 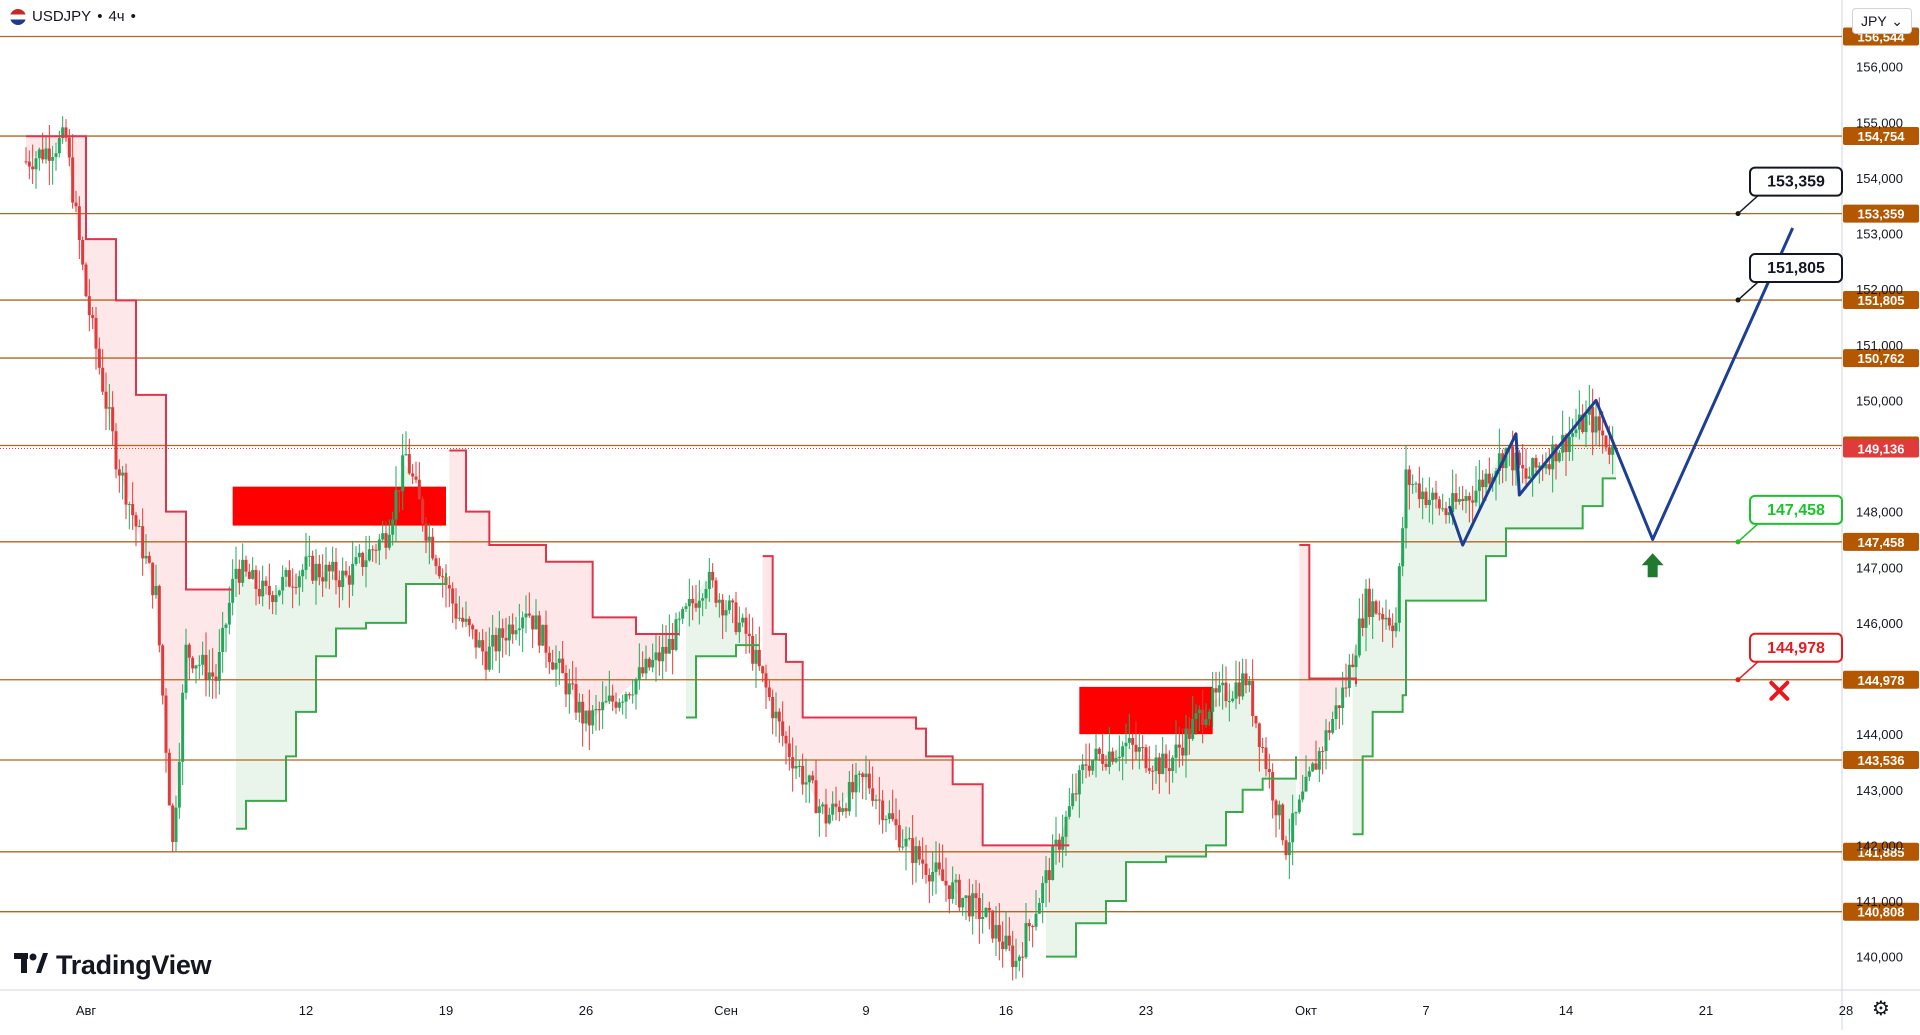 What do you see at coordinates (116, 16) in the screenshot?
I see `timeframe-label: 4ч` at bounding box center [116, 16].